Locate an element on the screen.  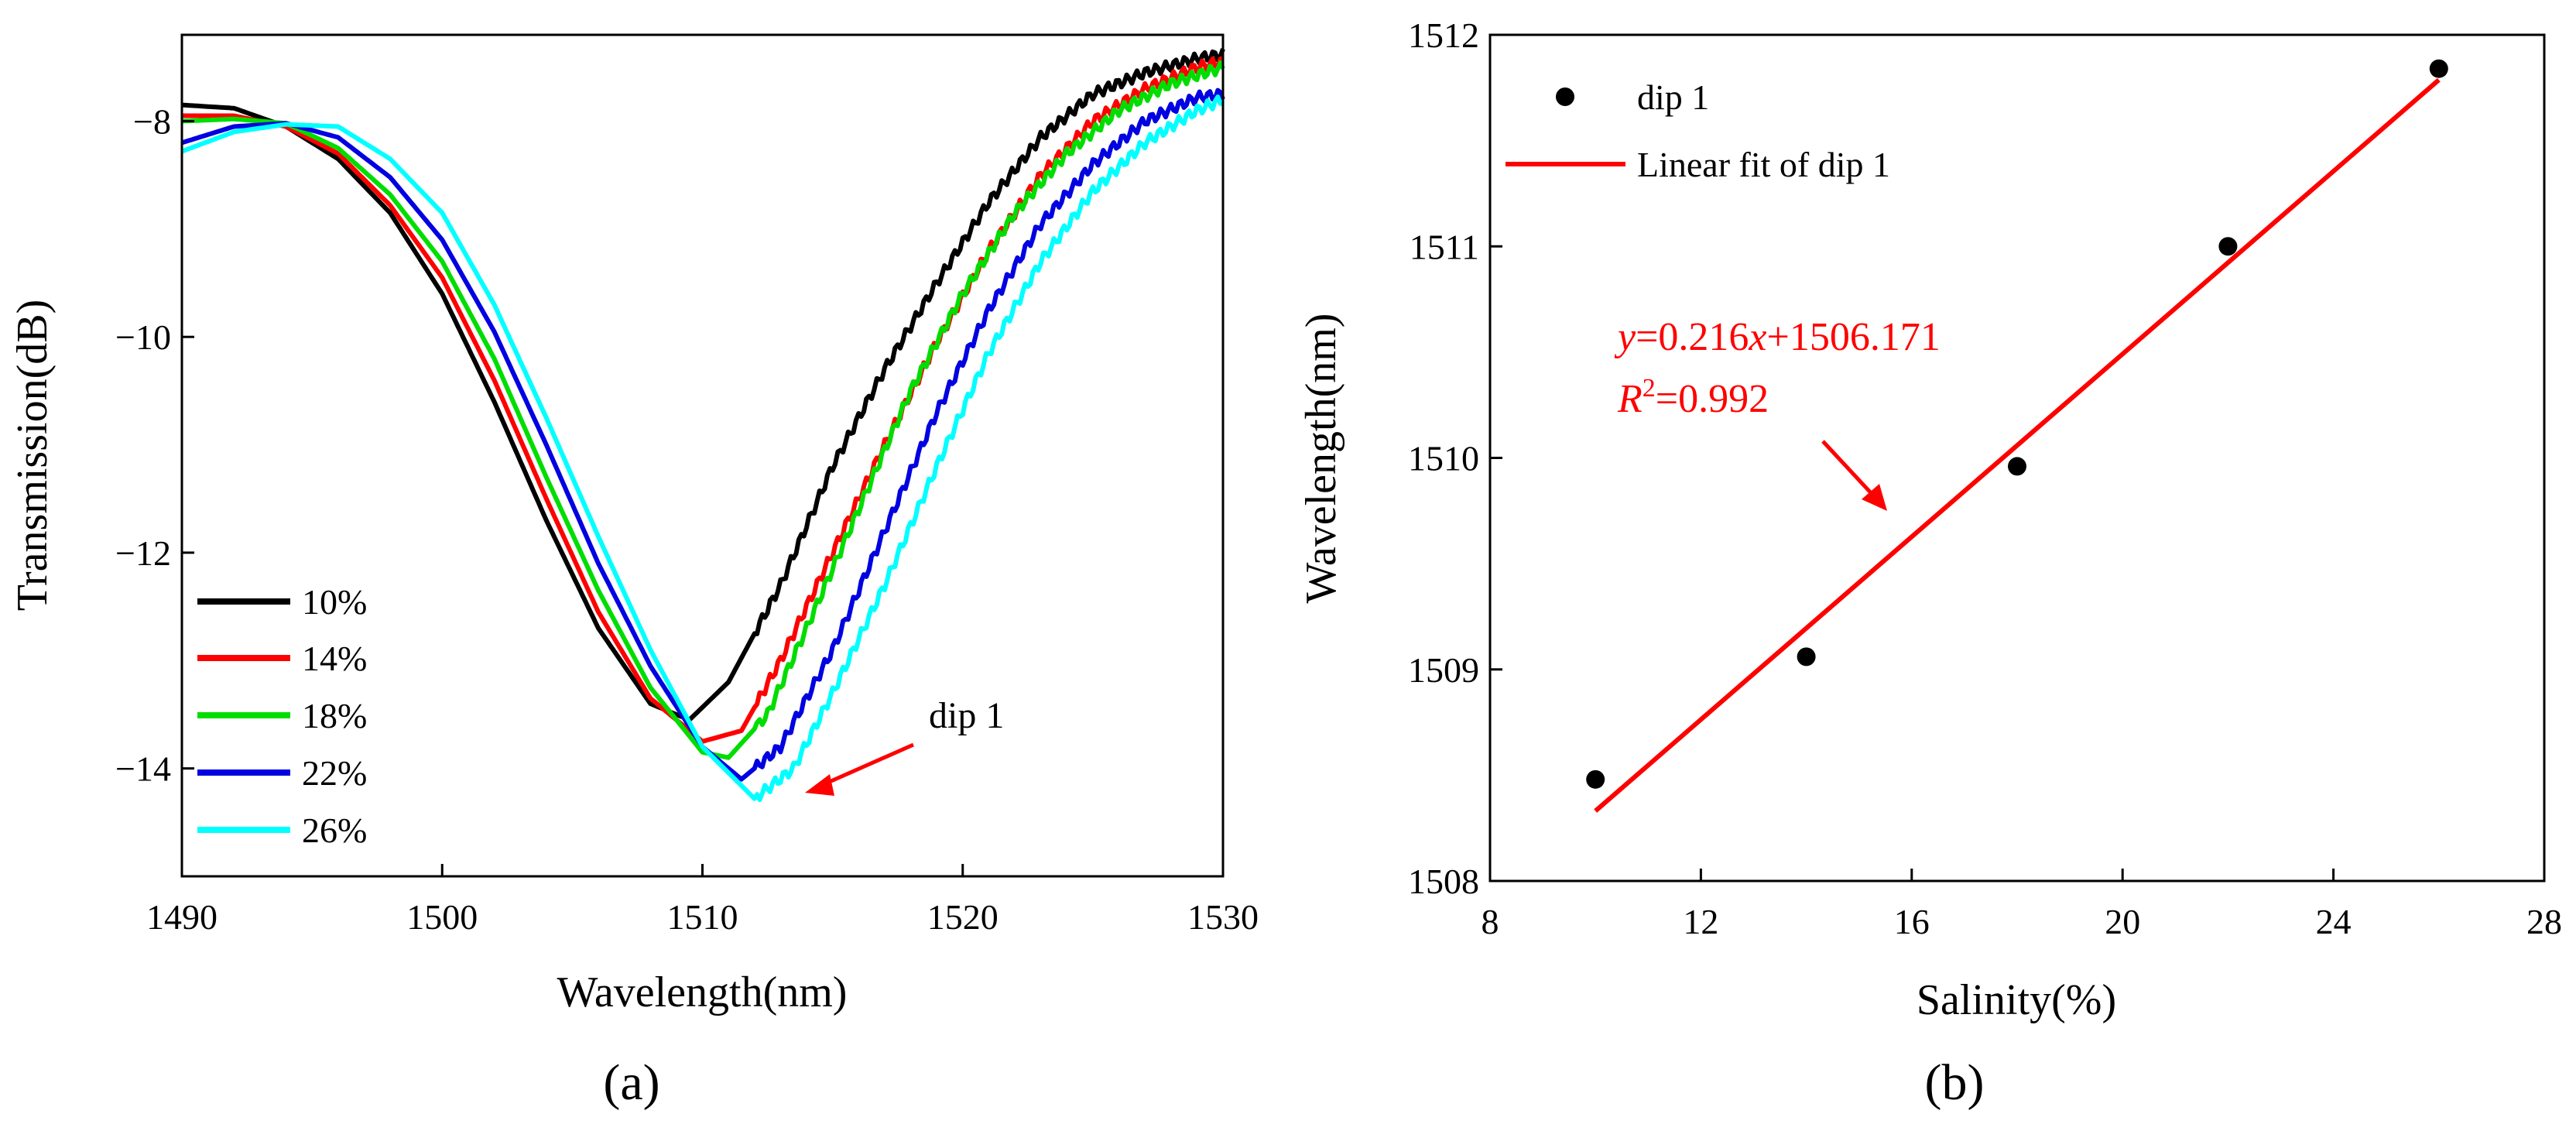
y-tick-label: 1508 is located at coordinates (1443, 881).